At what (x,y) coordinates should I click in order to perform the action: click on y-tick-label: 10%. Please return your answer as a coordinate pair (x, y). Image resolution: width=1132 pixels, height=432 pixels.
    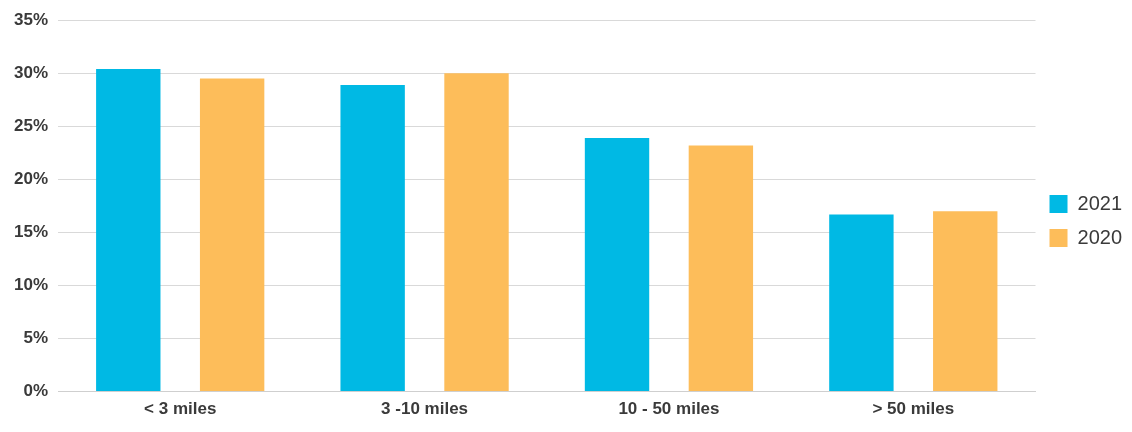
    Looking at the image, I should click on (31, 285).